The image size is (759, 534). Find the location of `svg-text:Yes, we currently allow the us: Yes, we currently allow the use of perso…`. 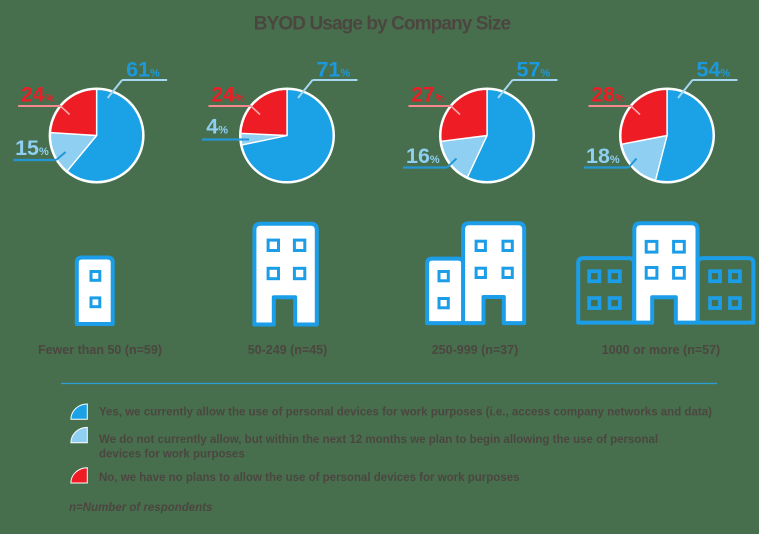

svg-text:Yes, we currently allow the us: Yes, we currently allow the use of perso… is located at coordinates (405, 413).